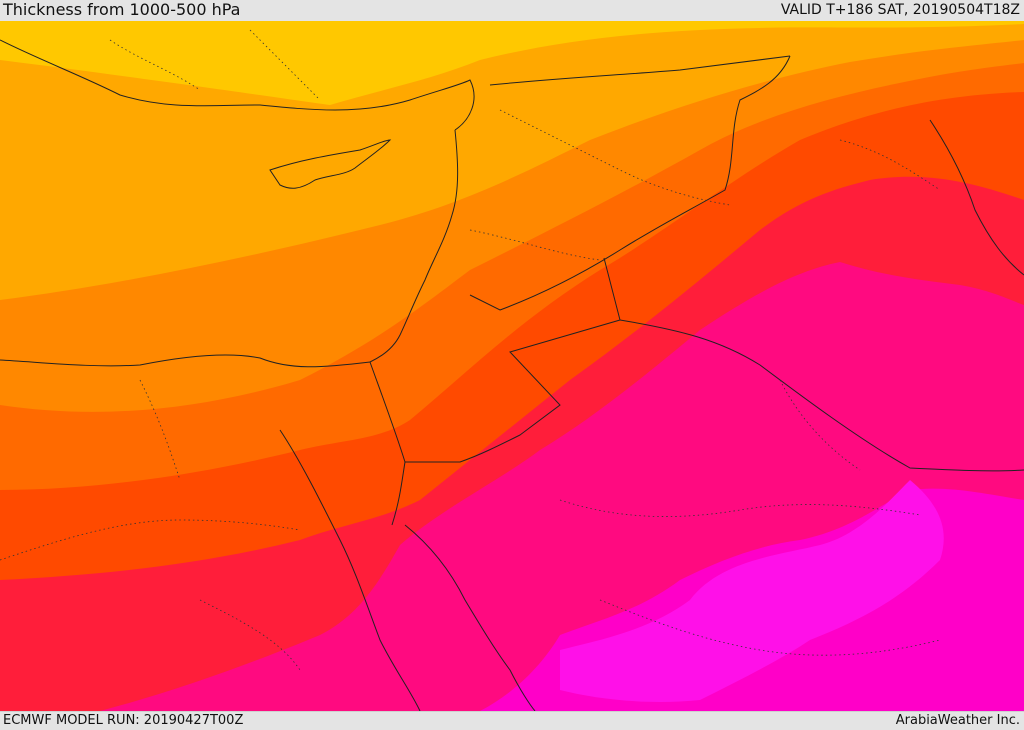 The height and width of the screenshot is (730, 1024). What do you see at coordinates (123, 720) in the screenshot?
I see `model-run-label: ECMWF MODEL RUN: 20190427T00Z` at bounding box center [123, 720].